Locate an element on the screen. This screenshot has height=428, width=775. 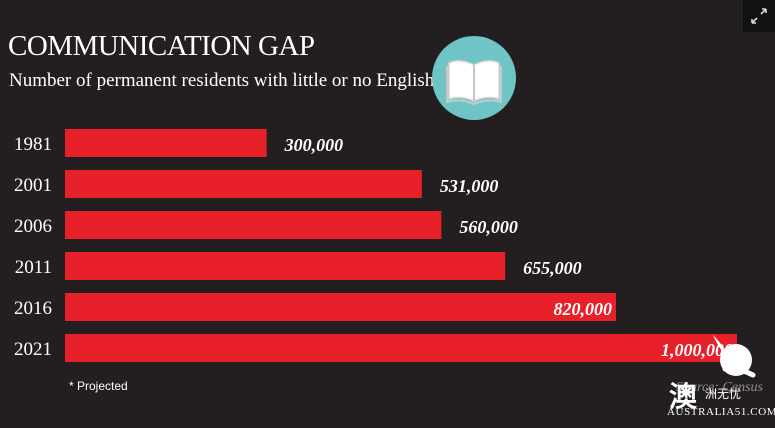
watermark-cn-sub: 洲无忧 is located at coordinates (723, 394).